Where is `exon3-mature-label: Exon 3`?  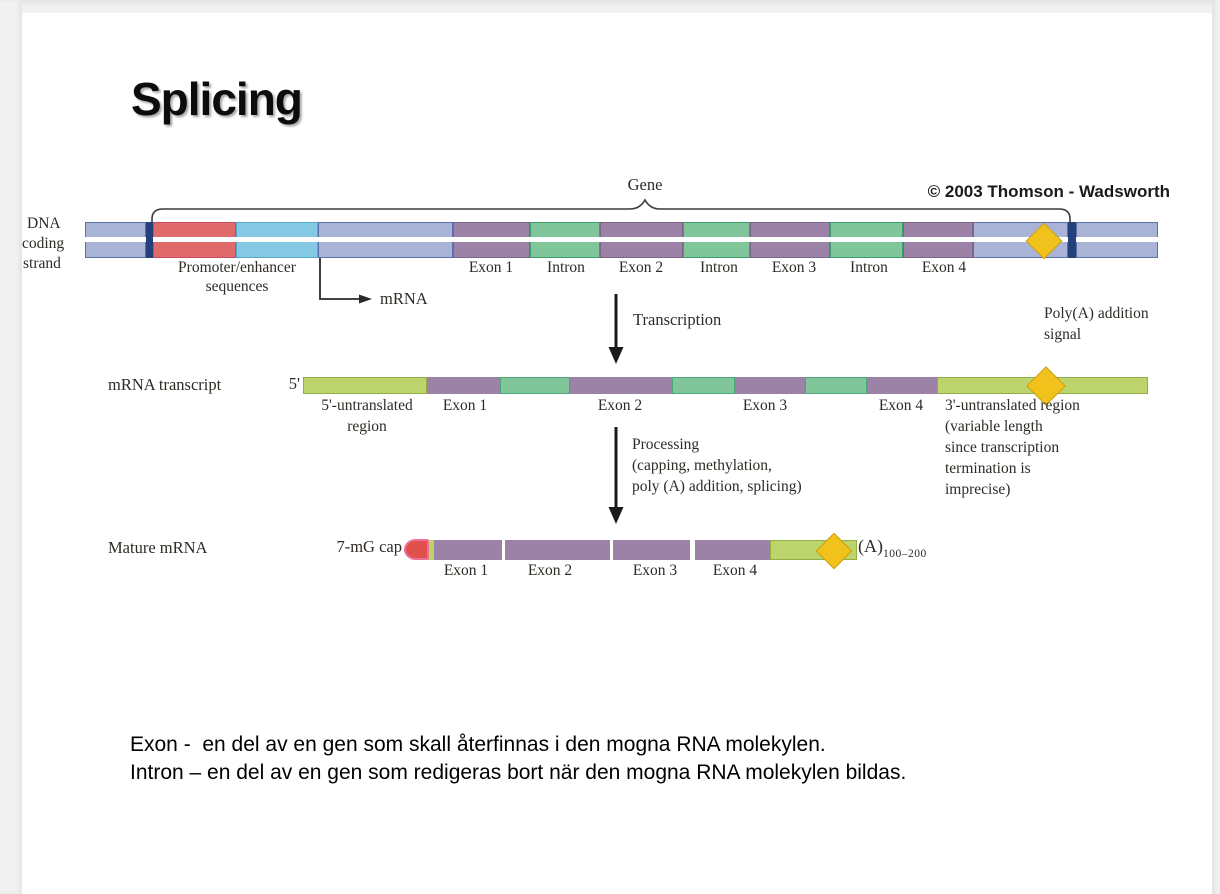
exon3-mature-label: Exon 3 is located at coordinates (655, 570).